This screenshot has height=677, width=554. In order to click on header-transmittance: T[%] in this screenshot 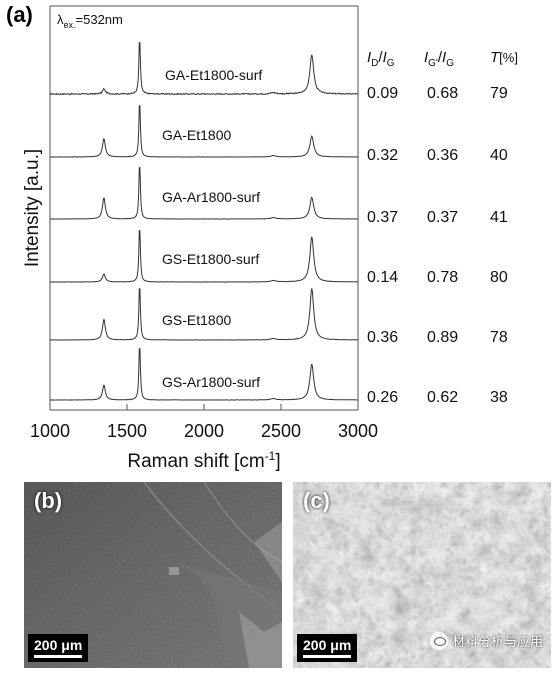, I will do `click(504, 57)`.